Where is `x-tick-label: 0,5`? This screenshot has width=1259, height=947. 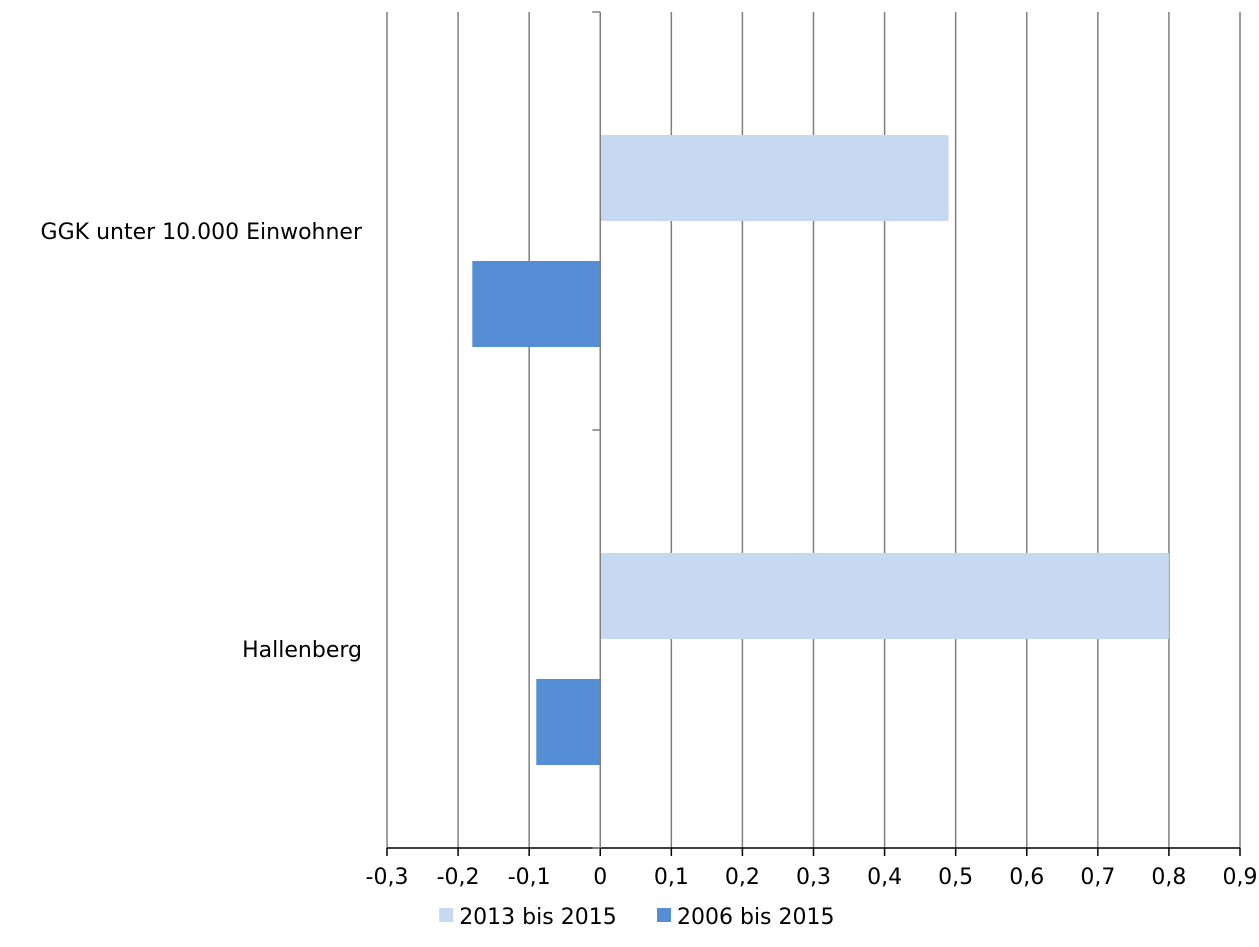 x-tick-label: 0,5 is located at coordinates (955, 877).